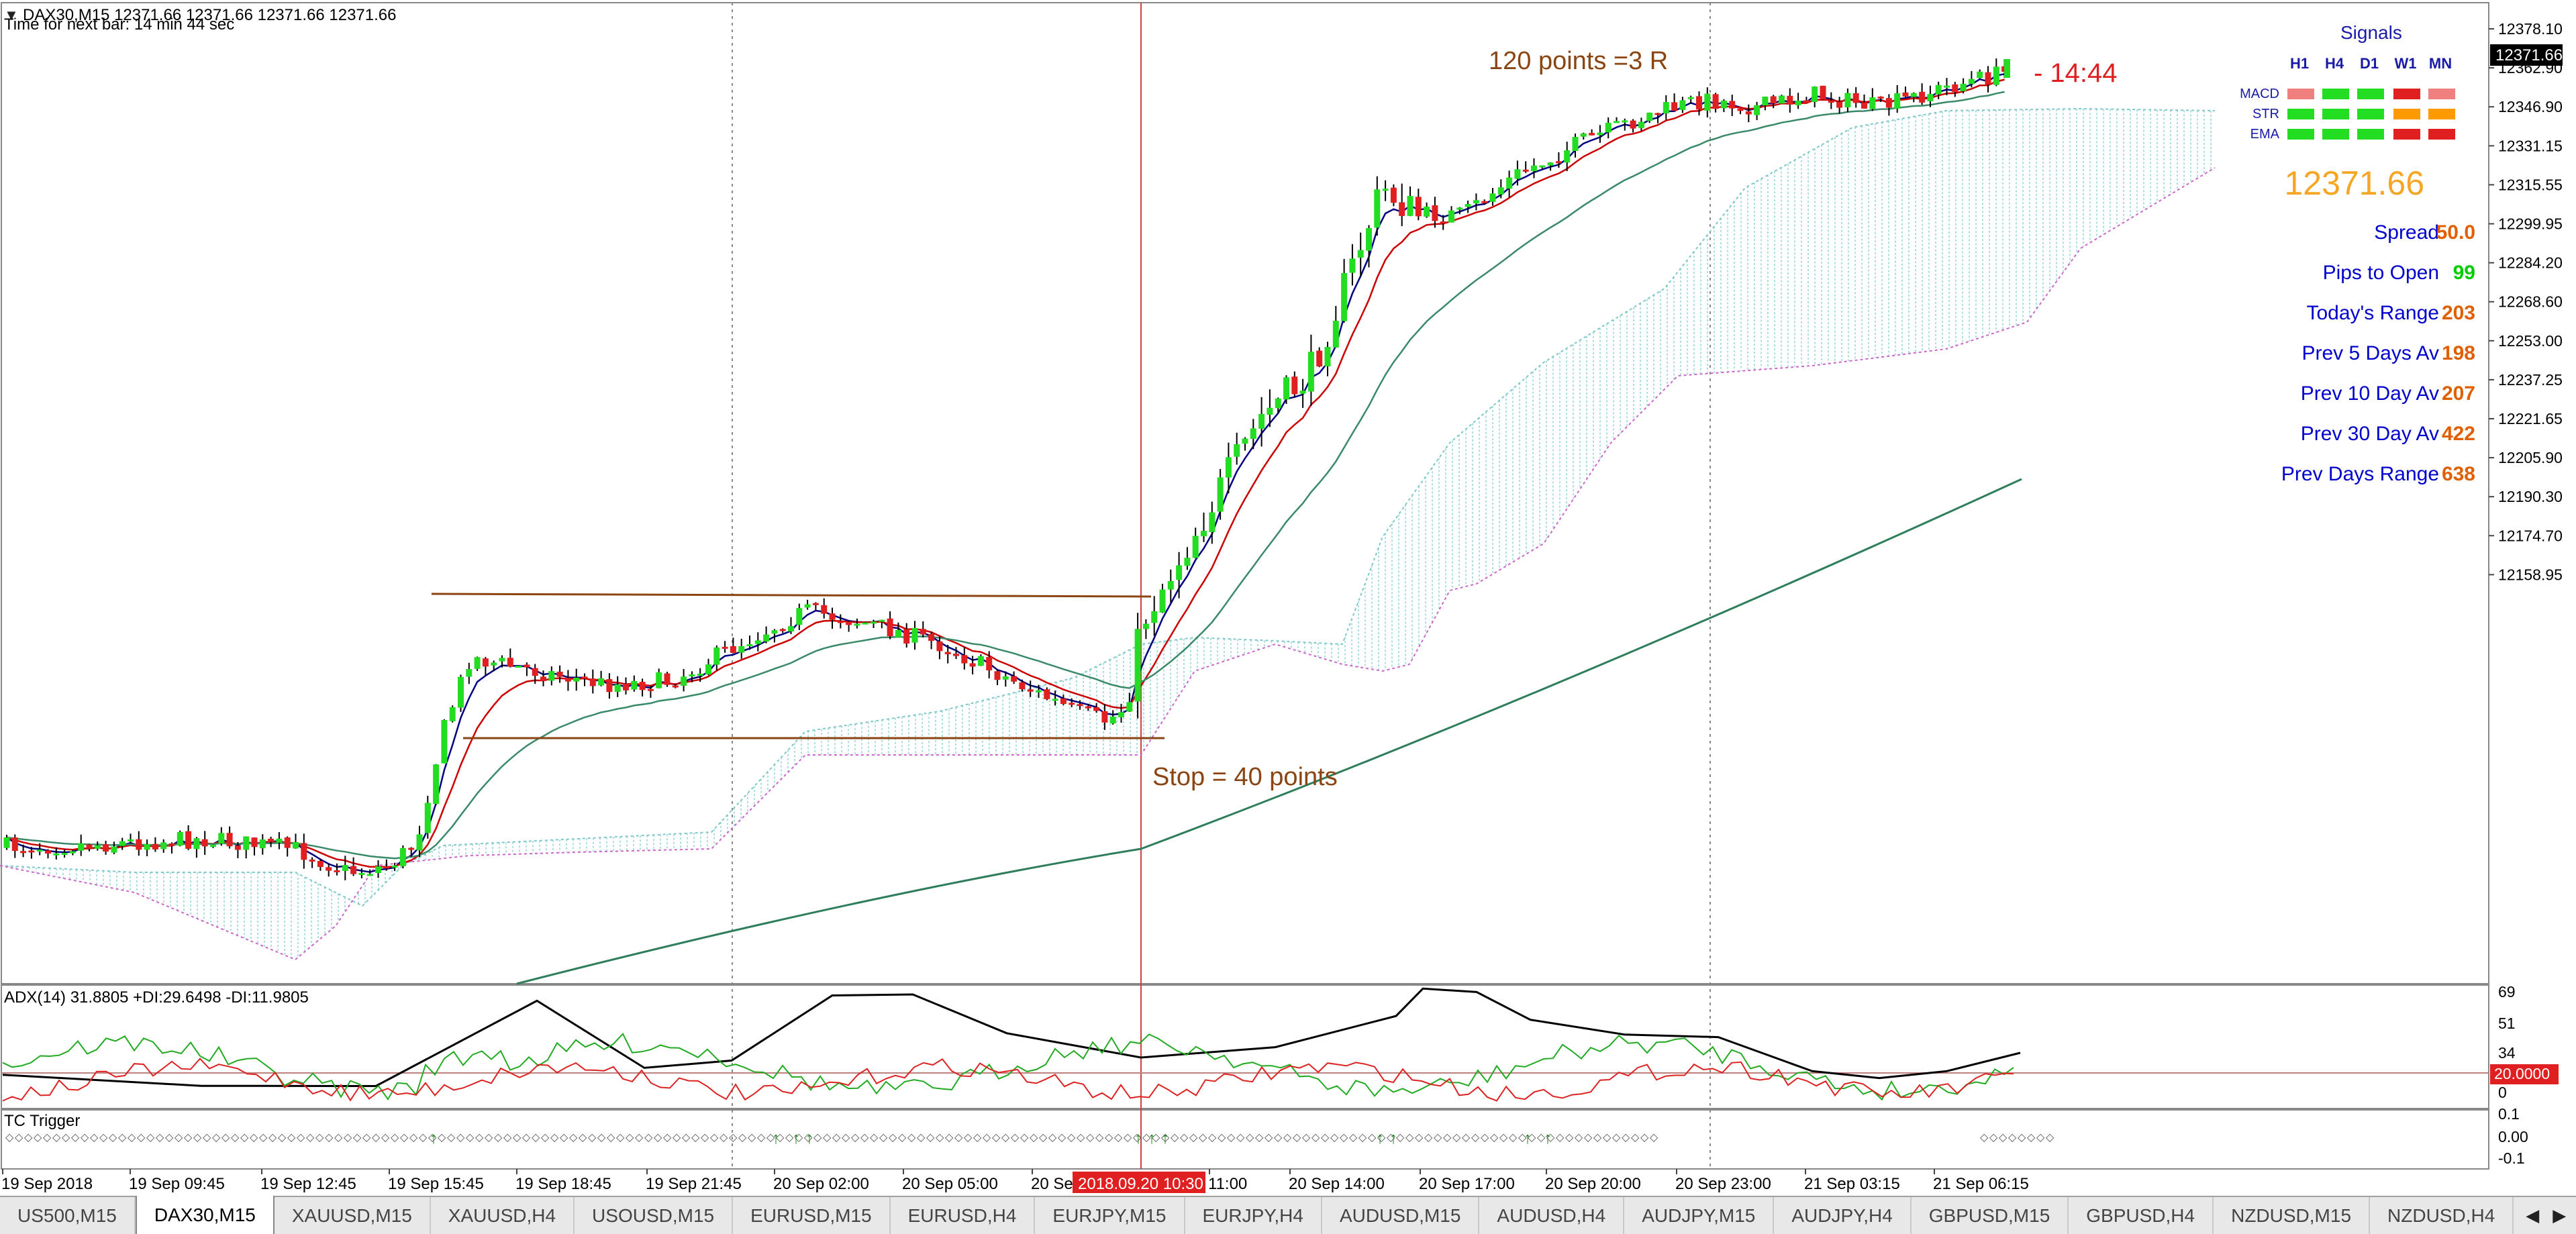  Describe the element at coordinates (2442, 1215) in the screenshot. I see `chart-tab: NZDUSD,H4` at that location.